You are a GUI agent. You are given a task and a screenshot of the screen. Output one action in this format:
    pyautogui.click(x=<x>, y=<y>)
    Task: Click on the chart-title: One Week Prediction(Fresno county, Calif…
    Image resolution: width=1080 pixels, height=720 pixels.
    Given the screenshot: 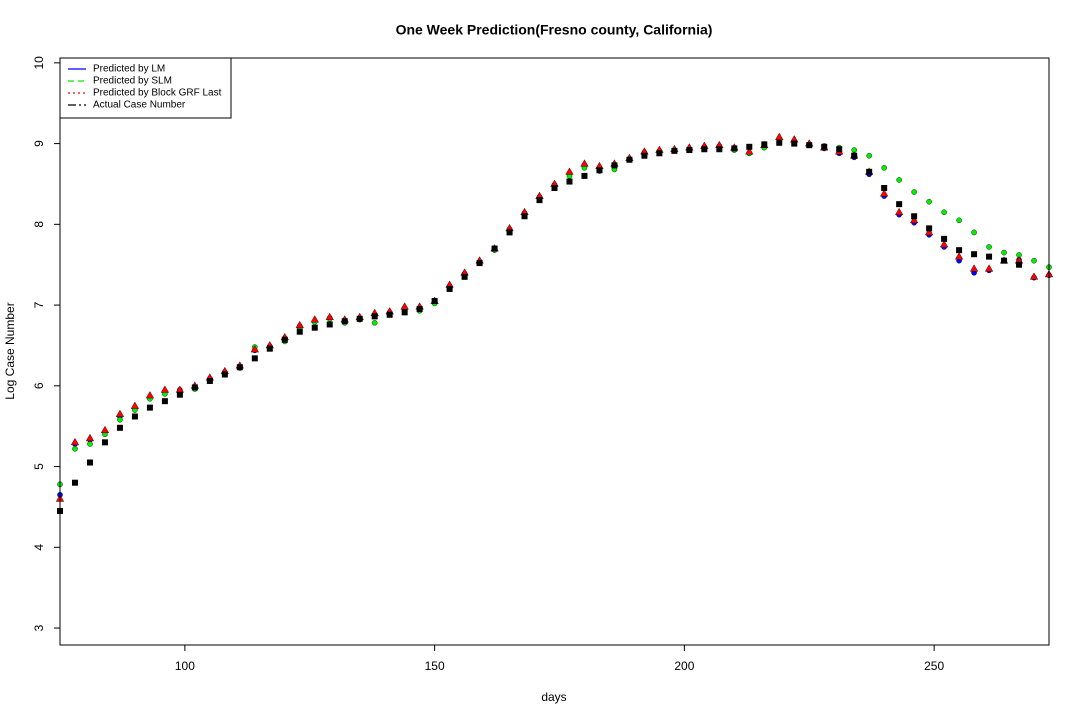 What is the action you would take?
    pyautogui.click(x=554, y=30)
    